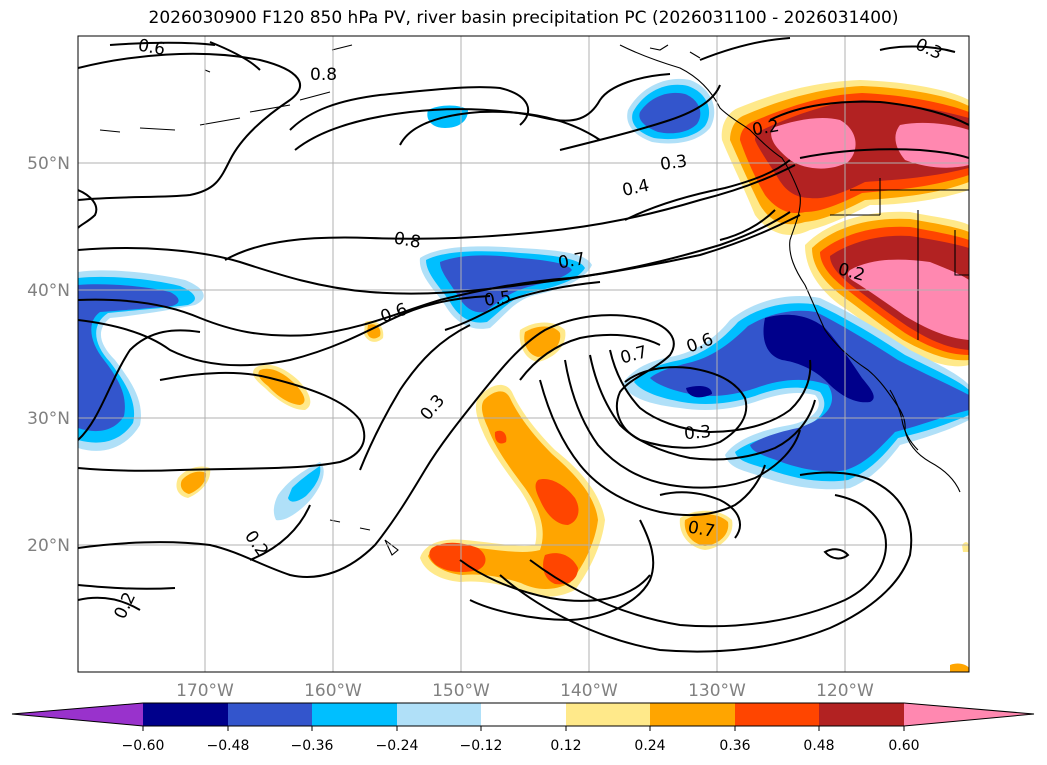 This screenshot has width=1047, height=765. Describe the element at coordinates (717, 691) in the screenshot. I see `lon-label: 130°W` at that location.